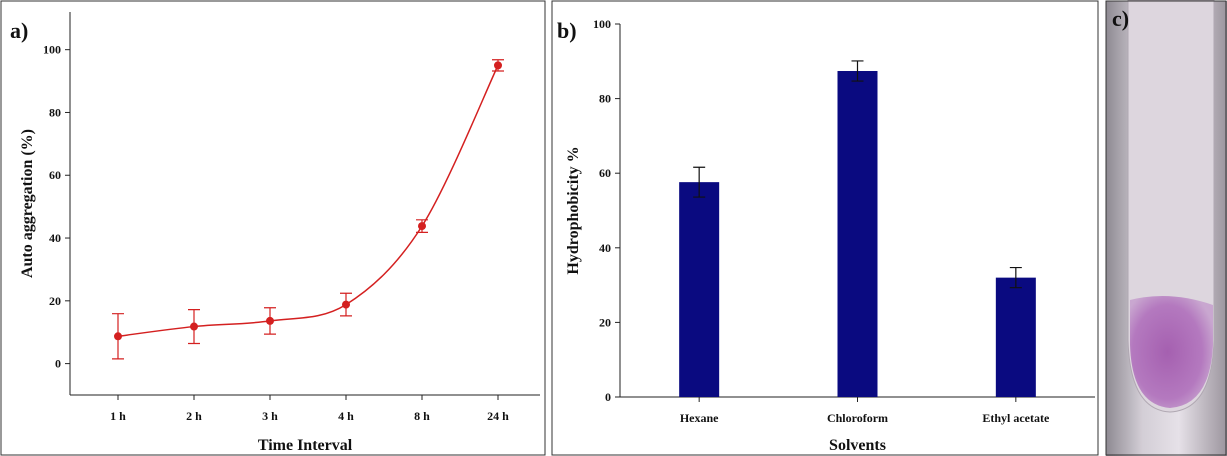  Describe the element at coordinates (1120, 18) in the screenshot. I see `panel-label: c)` at that location.